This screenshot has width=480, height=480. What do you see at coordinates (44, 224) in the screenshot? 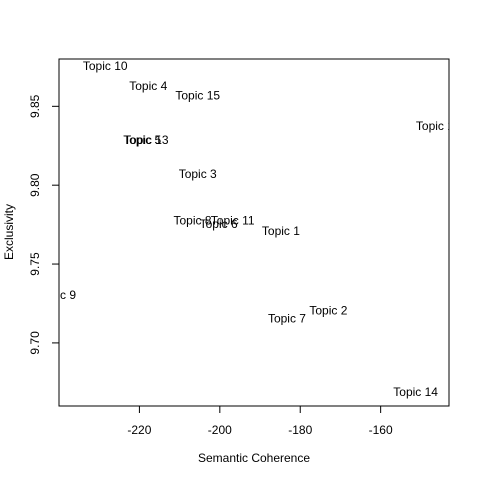
I see `y-axis: 9.70 9.75 9.80 9.85` at bounding box center [44, 224].